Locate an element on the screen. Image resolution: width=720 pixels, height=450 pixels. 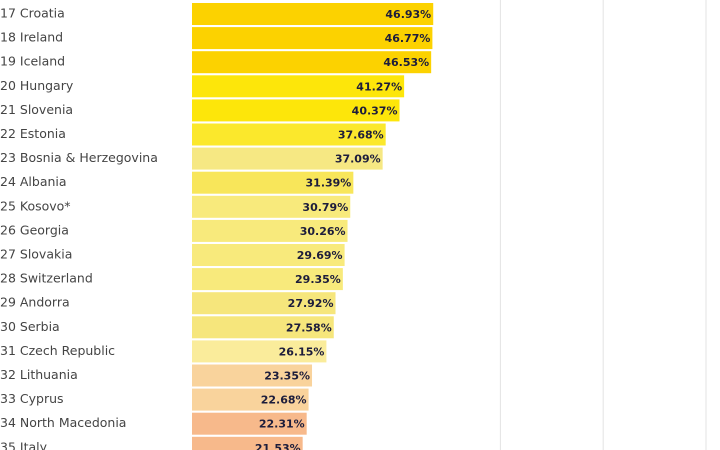
value-label-8: 30.79% is located at coordinates (325, 207).